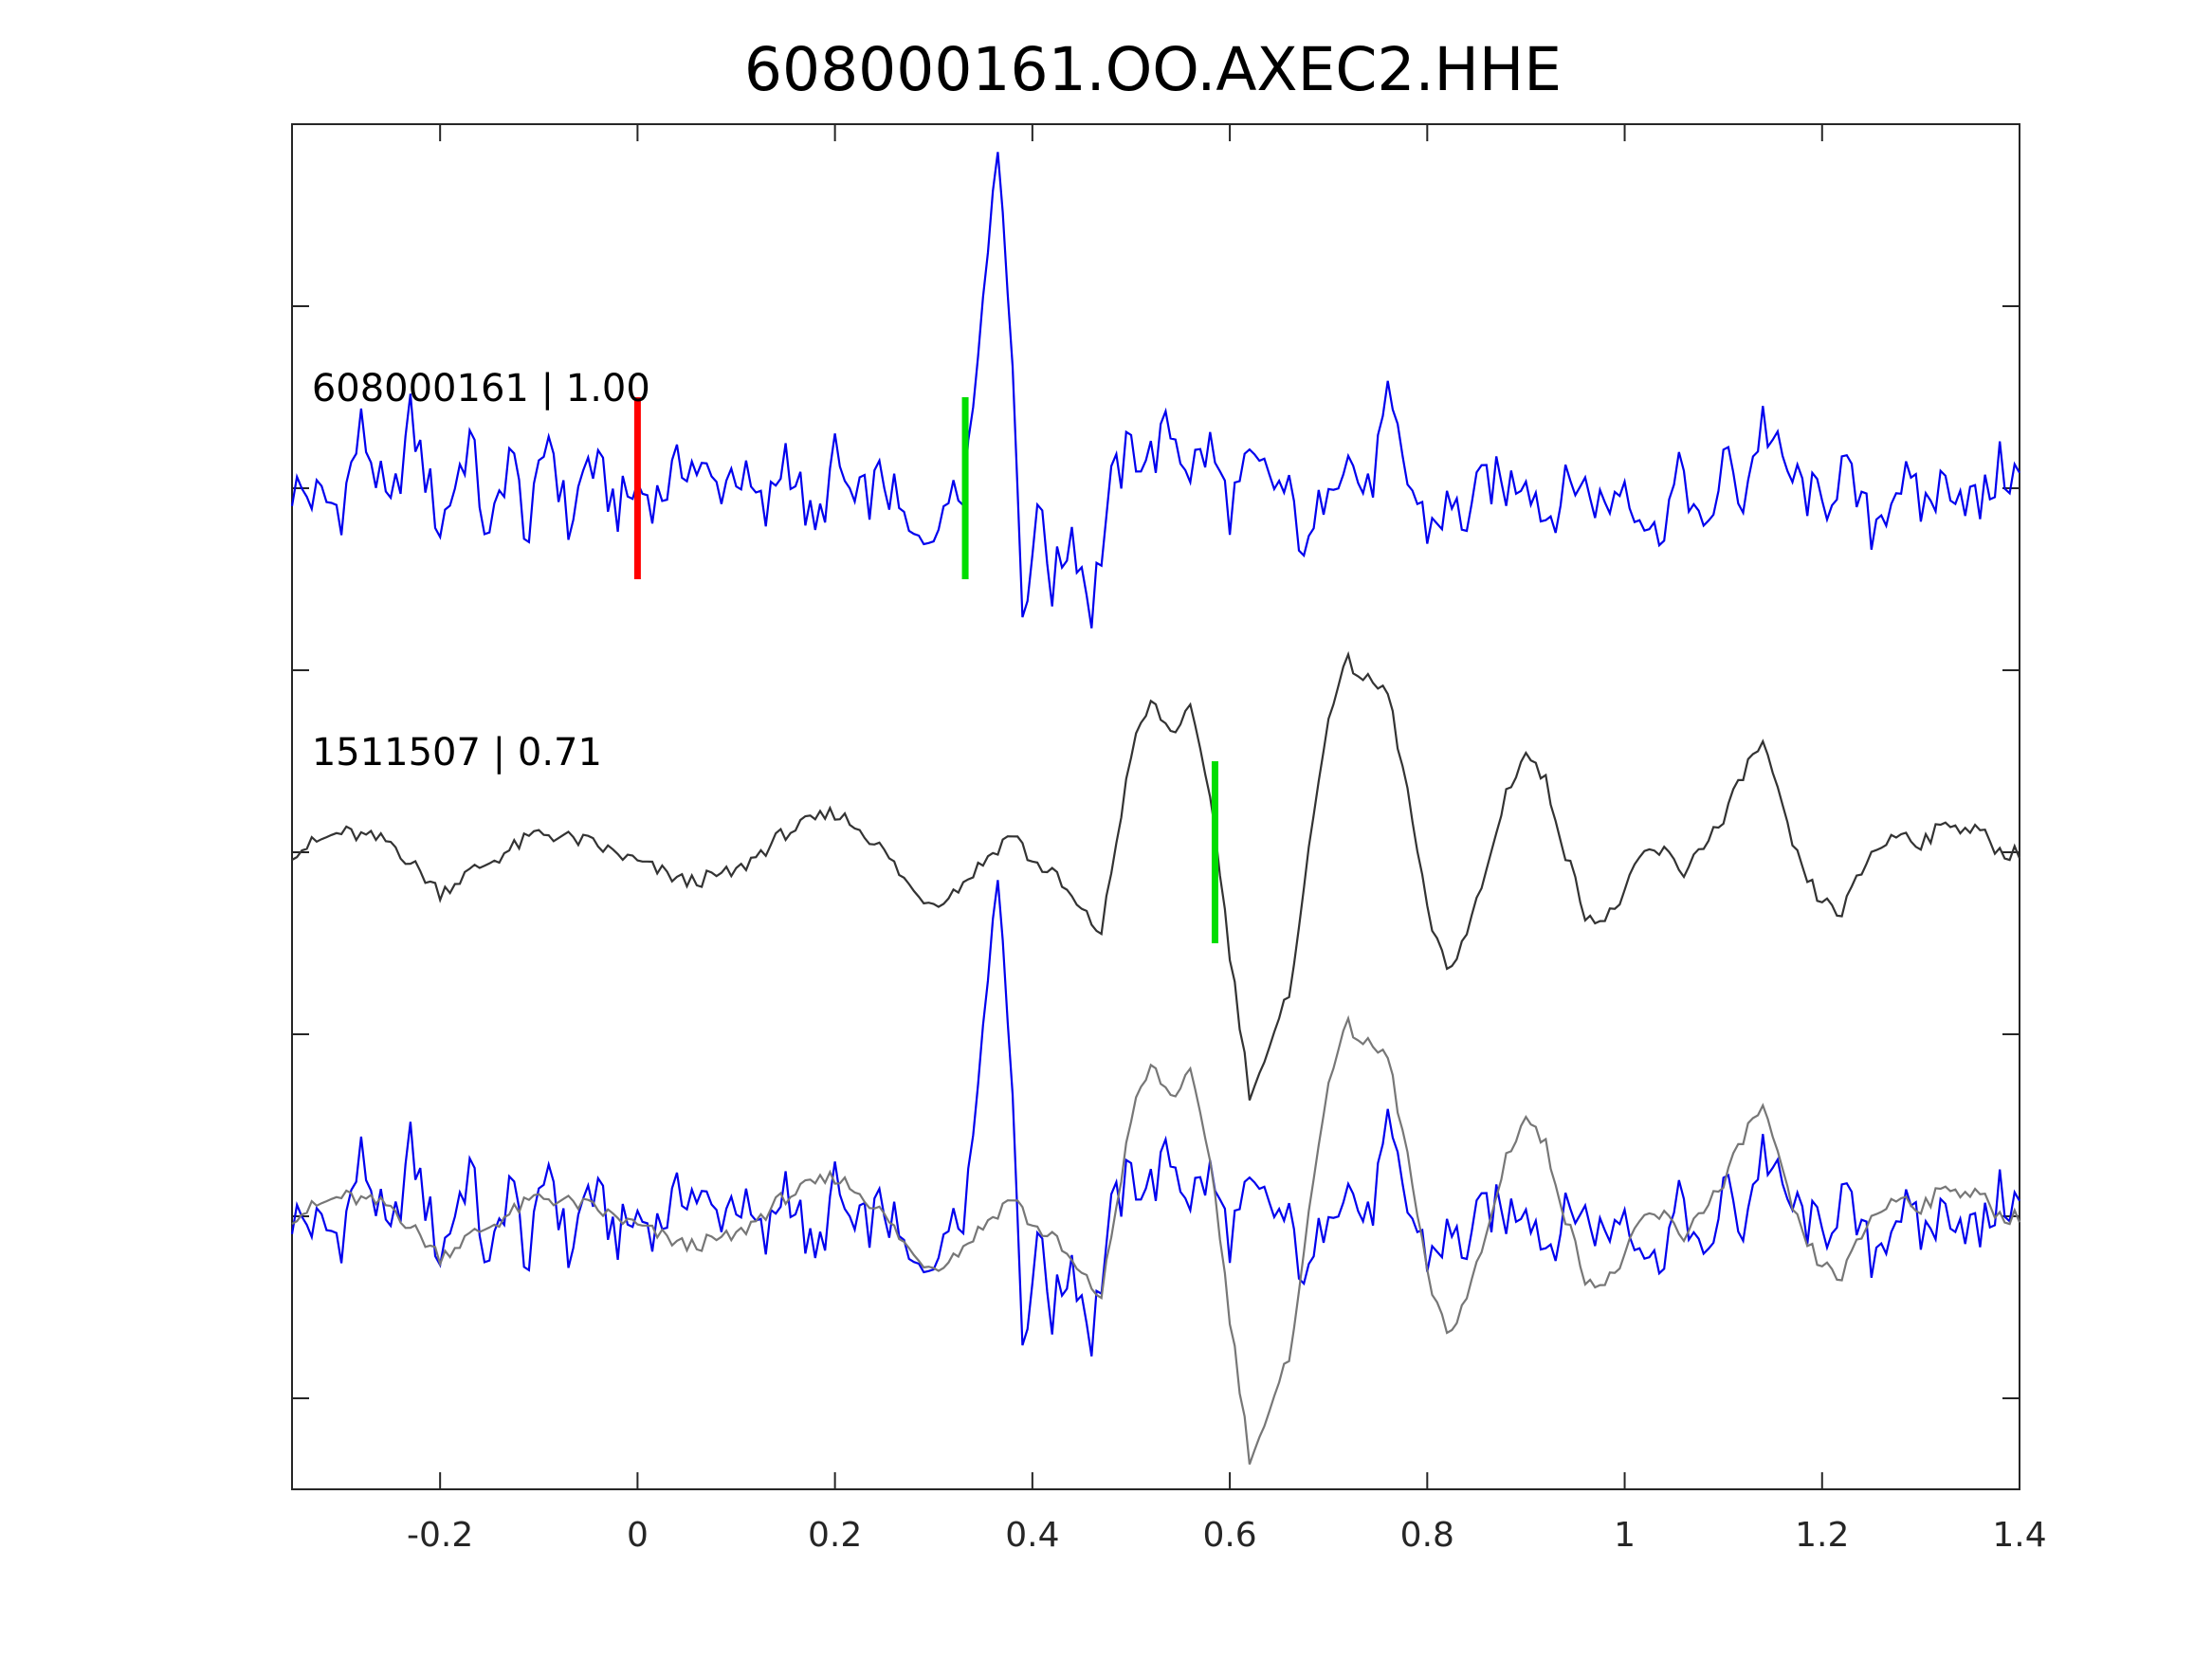 The width and height of the screenshot is (2212, 1659). What do you see at coordinates (1229, 1535) in the screenshot?
I see `x-tick-label: 0.6` at bounding box center [1229, 1535].